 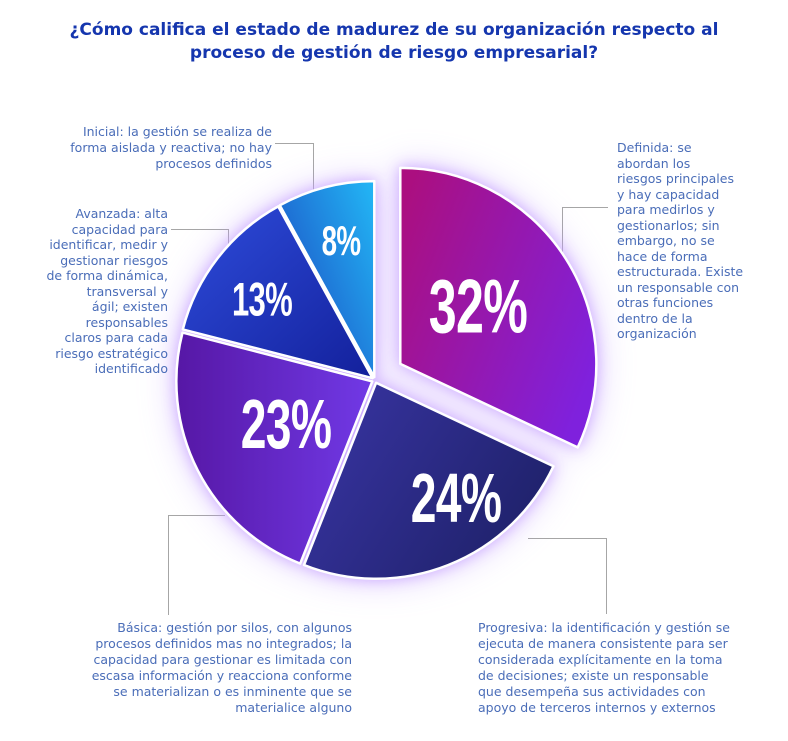 What do you see at coordinates (567, 576) in the screenshot?
I see `callout-connector-progresiva` at bounding box center [567, 576].